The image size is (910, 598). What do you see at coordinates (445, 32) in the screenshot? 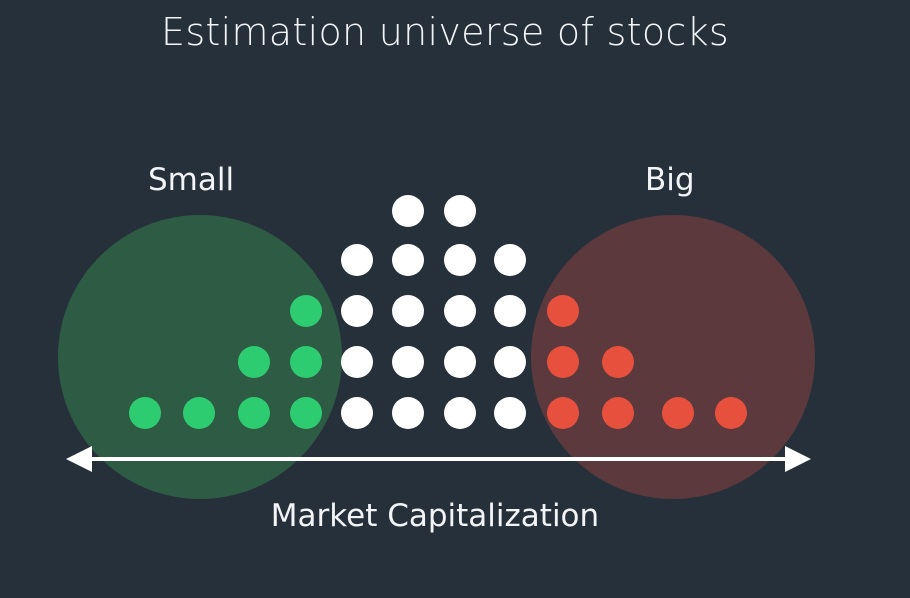
I see `diagram-title: Estimation universe of stocks` at bounding box center [445, 32].